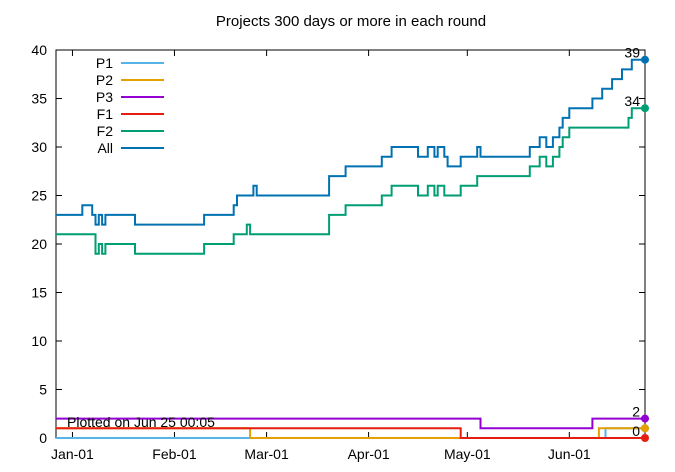 The height and width of the screenshot is (472, 675). I want to click on x-tick-label: Mar-01, so click(266, 454).